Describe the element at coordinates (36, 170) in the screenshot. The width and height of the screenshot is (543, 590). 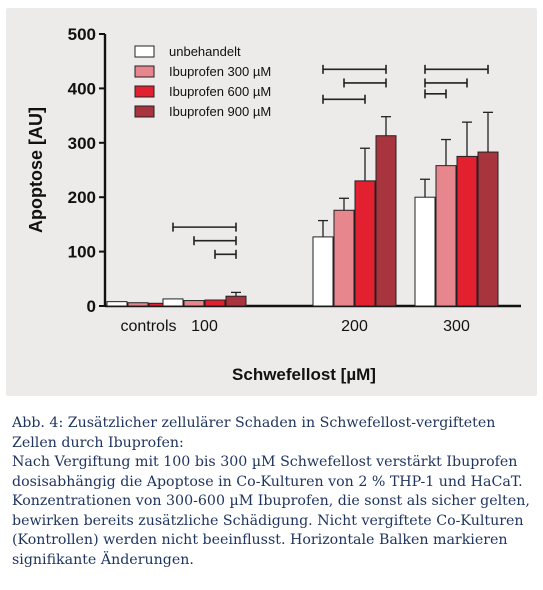
I see `y-axis-title: Apoptose [AU]` at that location.